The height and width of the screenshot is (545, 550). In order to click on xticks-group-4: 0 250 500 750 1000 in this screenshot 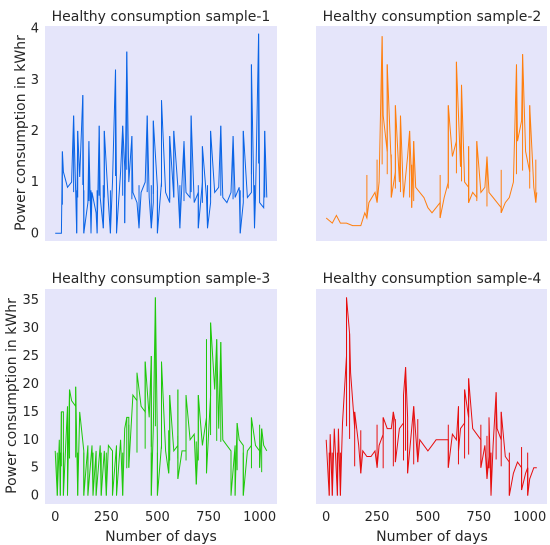, I will do `click(434, 517)`.